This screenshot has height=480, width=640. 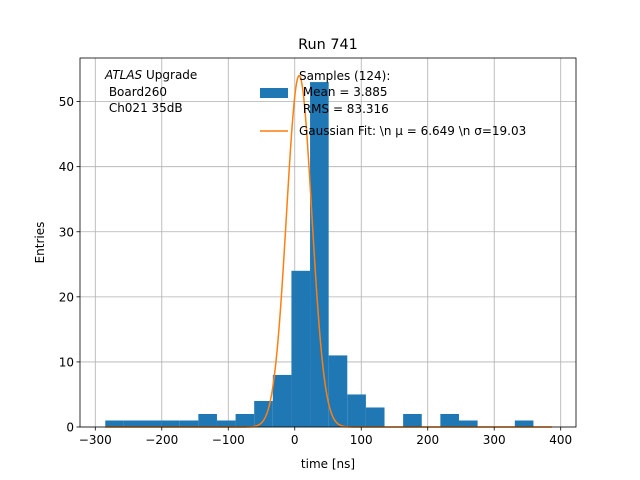 I want to click on legend-histogram-line-1: Samples (124):, so click(x=344, y=76).